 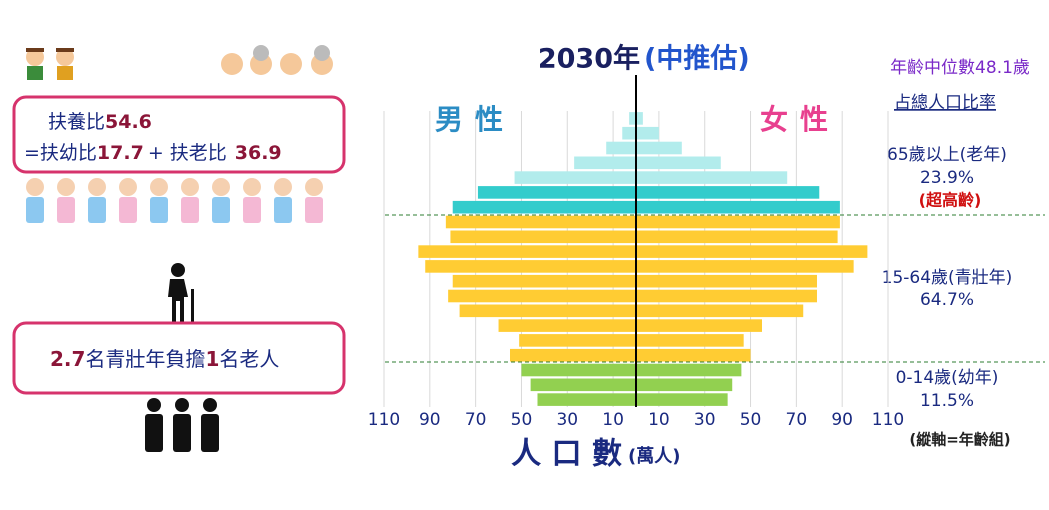 What do you see at coordinates (60, 153) in the screenshot?
I see `label: =扶幼比` at bounding box center [60, 153].